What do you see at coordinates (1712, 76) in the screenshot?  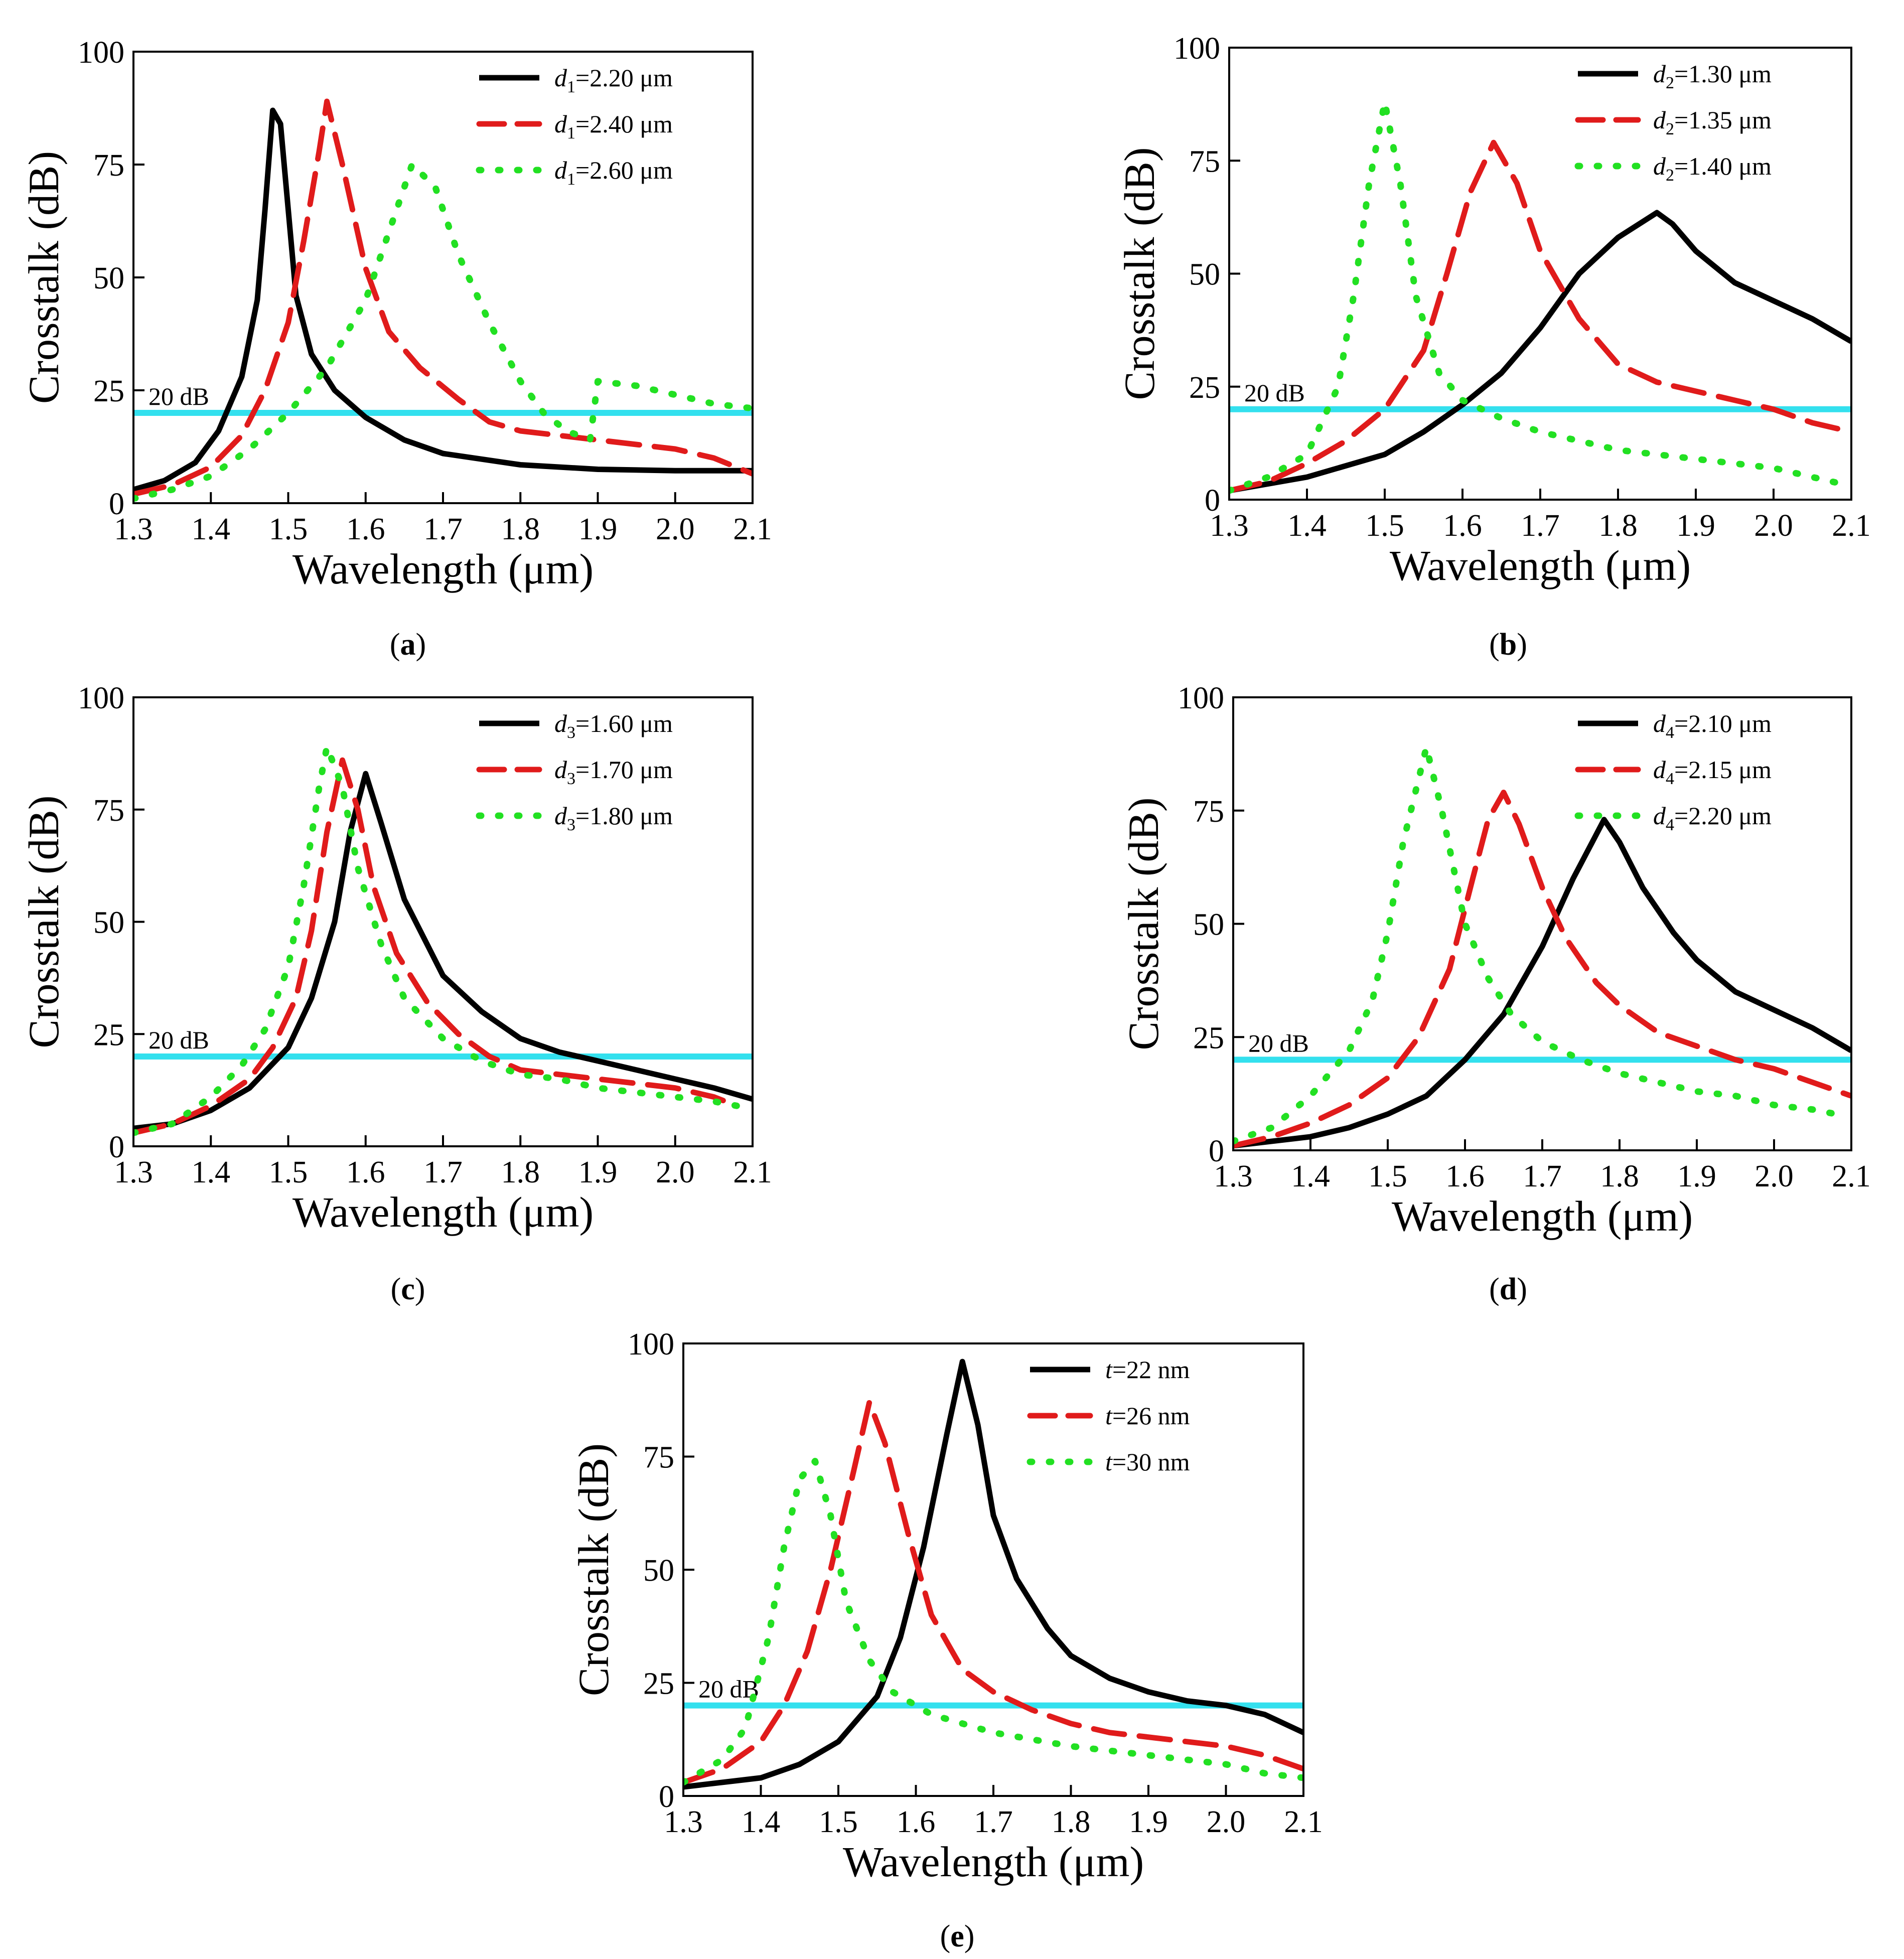 I see `legend-entry-text: d2=1.30 μm` at bounding box center [1712, 76].